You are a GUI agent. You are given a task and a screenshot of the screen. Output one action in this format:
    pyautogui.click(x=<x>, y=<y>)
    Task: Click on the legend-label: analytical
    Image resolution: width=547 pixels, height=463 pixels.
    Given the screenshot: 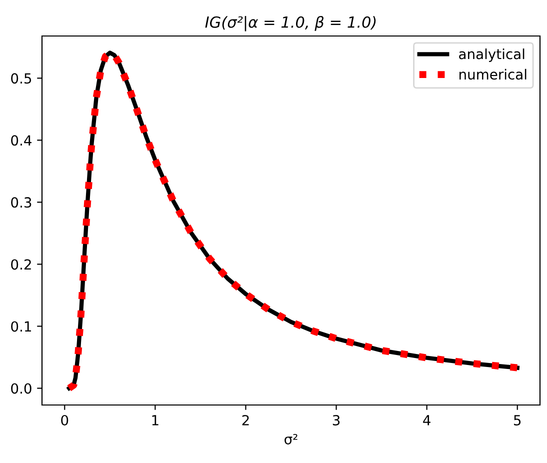 What is the action you would take?
    pyautogui.click(x=491, y=55)
    